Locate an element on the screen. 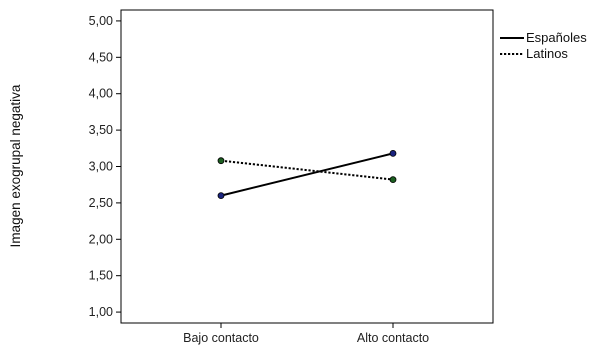  y-tick-label: 2,50 is located at coordinates (101, 203).